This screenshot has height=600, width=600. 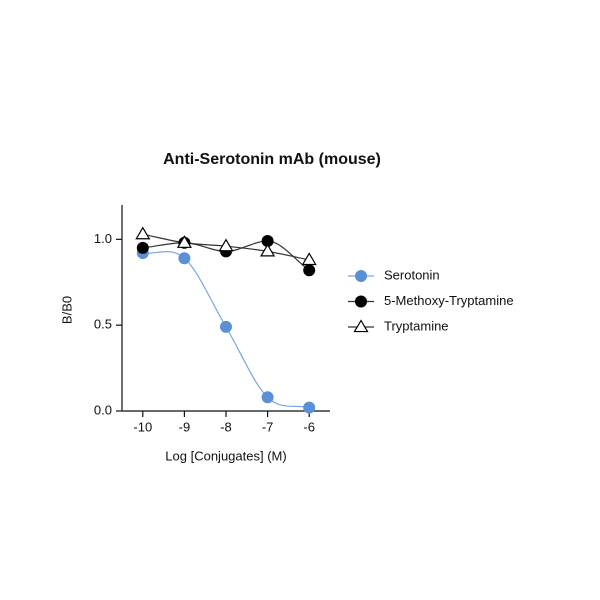 I want to click on y-tick-label: 0.0, so click(x=103, y=409).